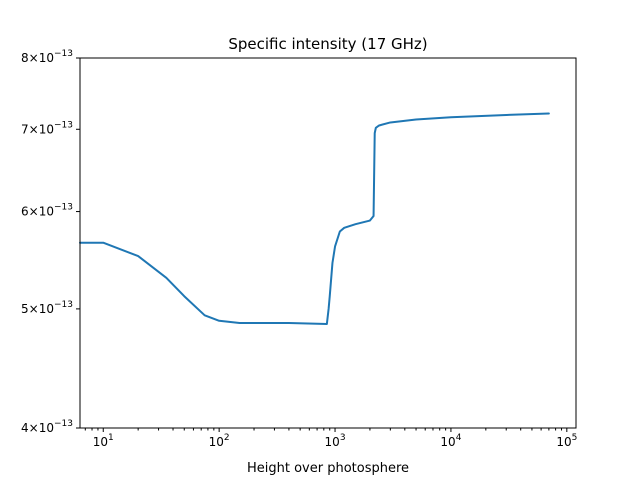  Describe the element at coordinates (450, 441) in the screenshot. I see `x-tick-label: 10⁴` at that location.